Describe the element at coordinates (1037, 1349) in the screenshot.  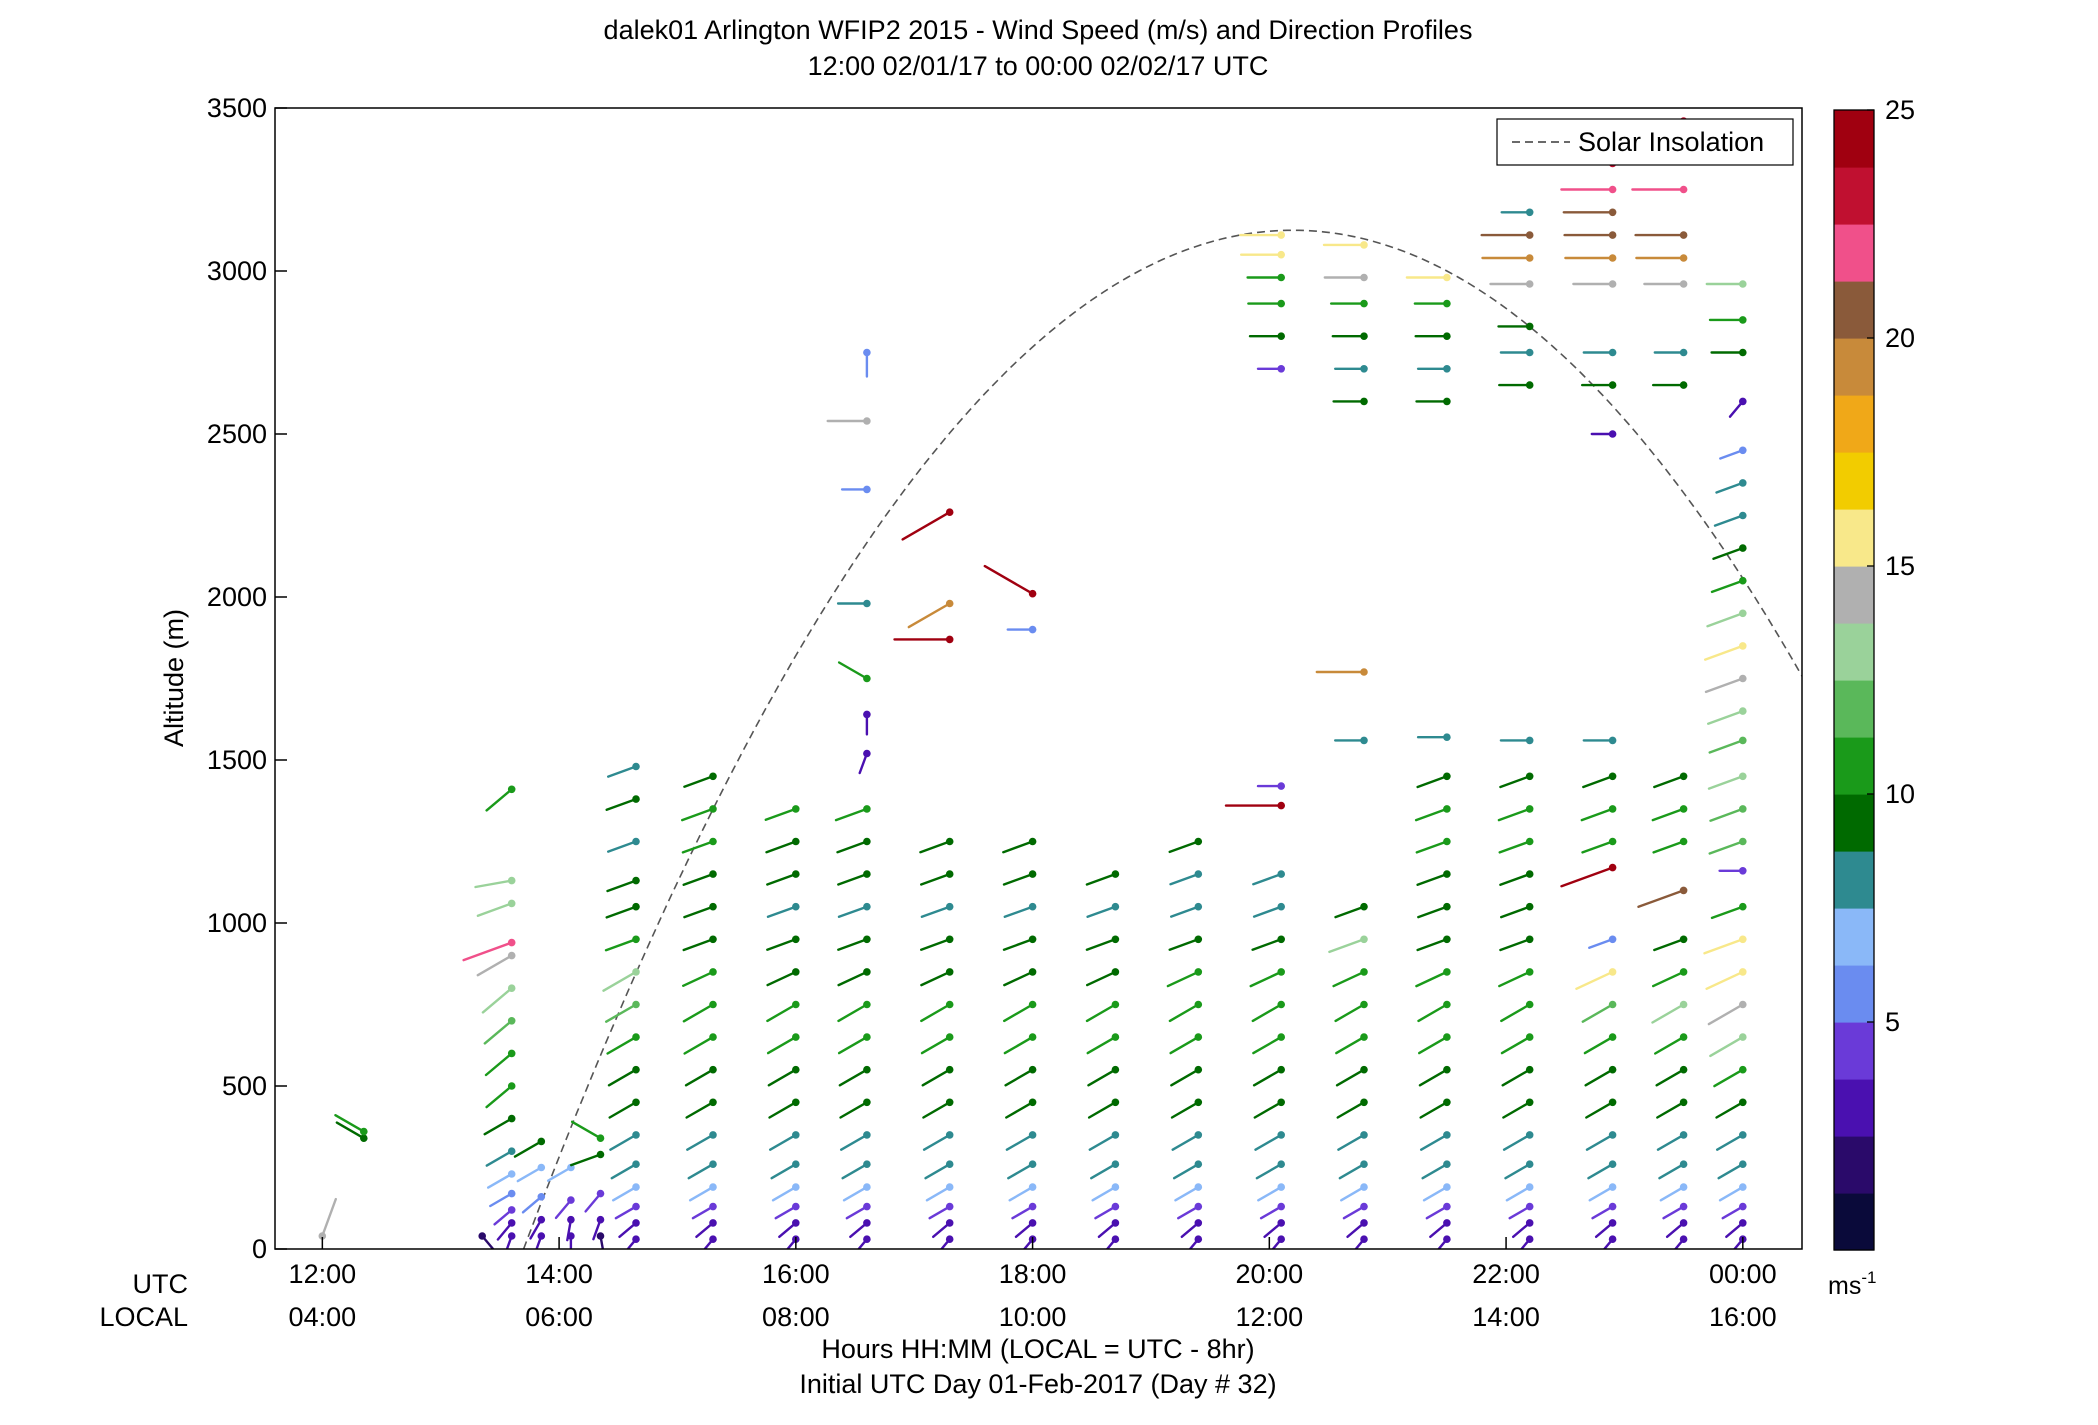
I see `x-axis-label: Hours HH:MM (LOCAL = UTC - 8hr)` at that location.